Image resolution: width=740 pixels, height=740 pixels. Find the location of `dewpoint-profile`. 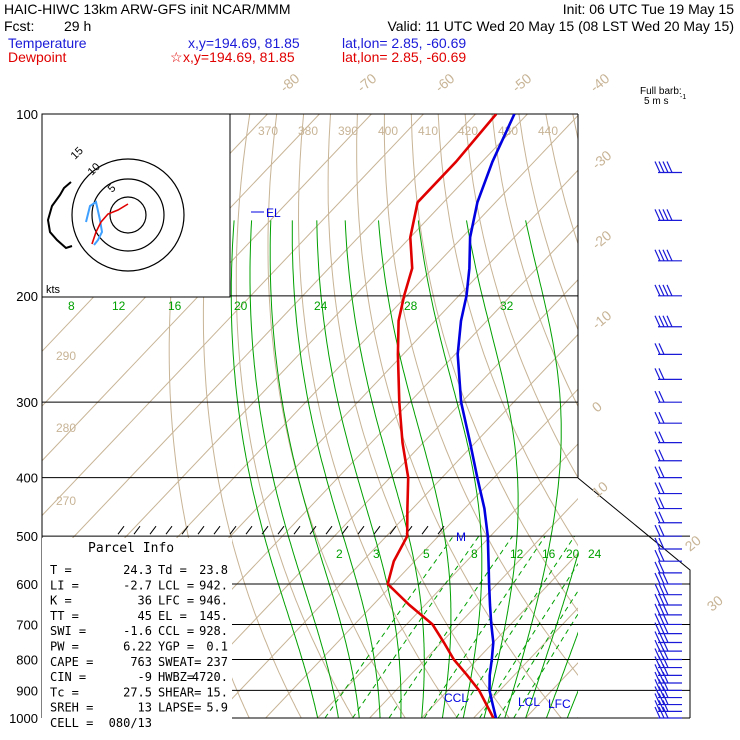

dewpoint-profile is located at coordinates (486, 416).